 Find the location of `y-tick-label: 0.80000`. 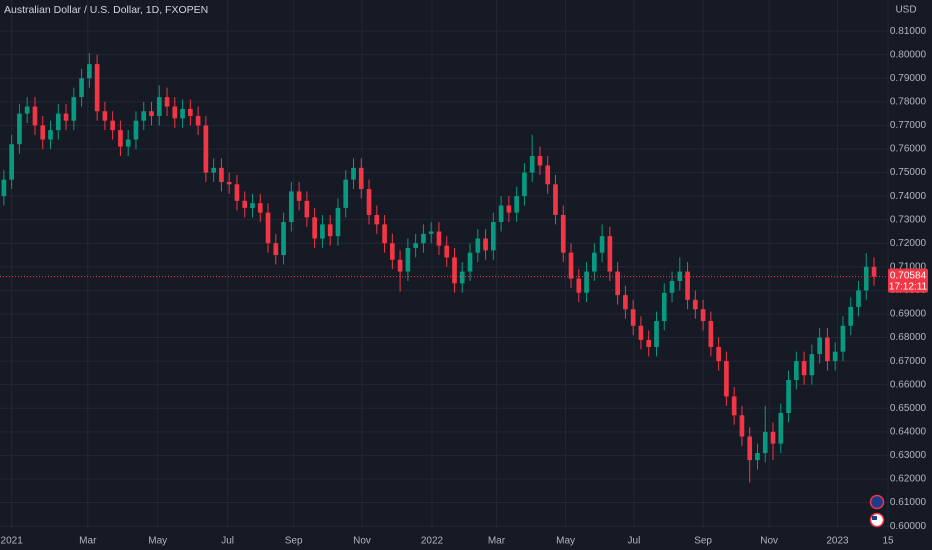

y-tick-label: 0.80000 is located at coordinates (908, 54).